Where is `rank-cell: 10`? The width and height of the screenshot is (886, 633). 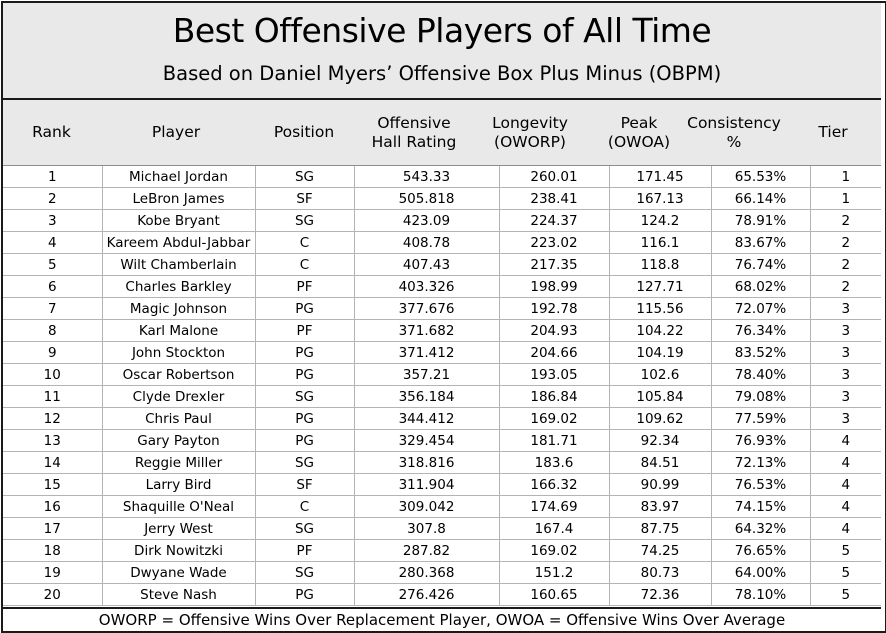 rank-cell: 10 is located at coordinates (53, 374).